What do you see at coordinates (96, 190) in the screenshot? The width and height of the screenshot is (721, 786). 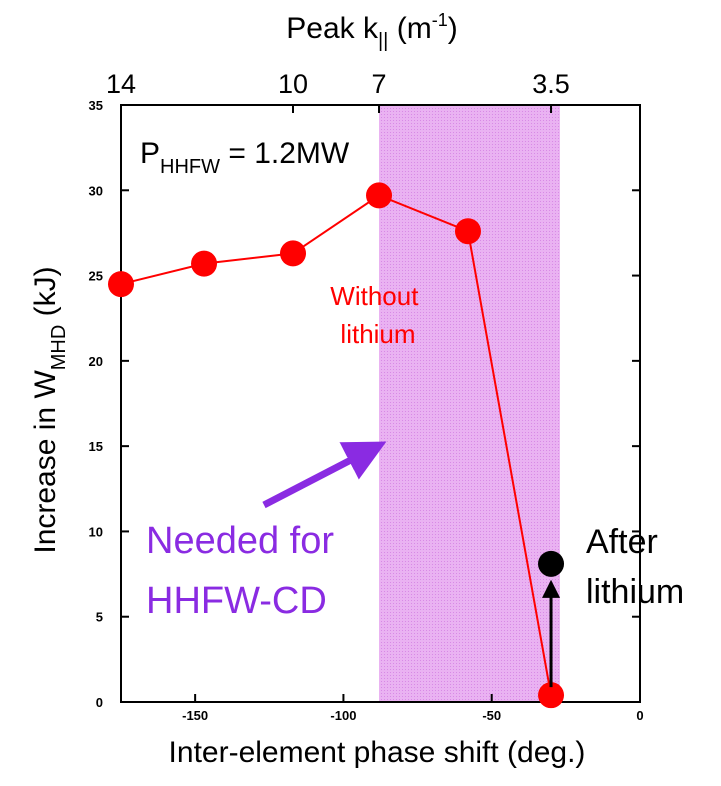 I see `y-tick-label: 30` at bounding box center [96, 190].